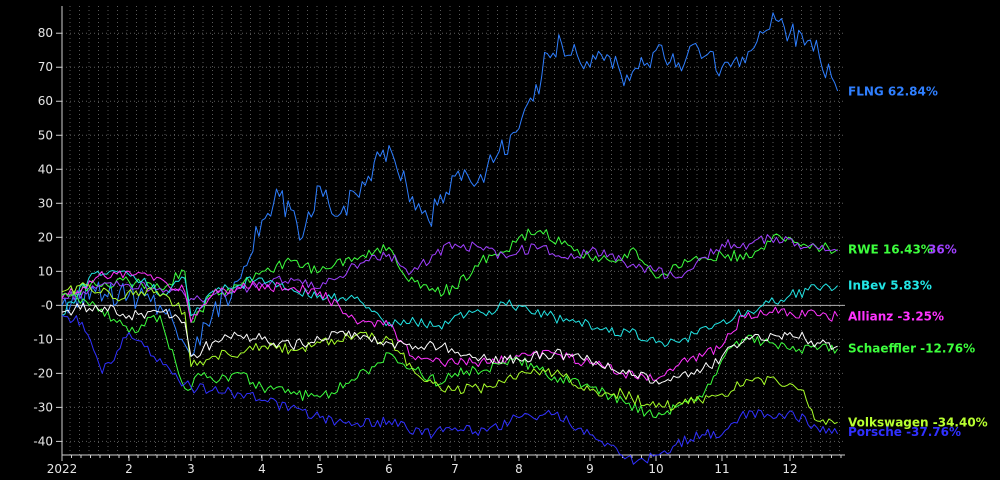 The image size is (1000, 480). What do you see at coordinates (47, 305) in the screenshot?
I see `y-tick-label: -0` at bounding box center [47, 305].